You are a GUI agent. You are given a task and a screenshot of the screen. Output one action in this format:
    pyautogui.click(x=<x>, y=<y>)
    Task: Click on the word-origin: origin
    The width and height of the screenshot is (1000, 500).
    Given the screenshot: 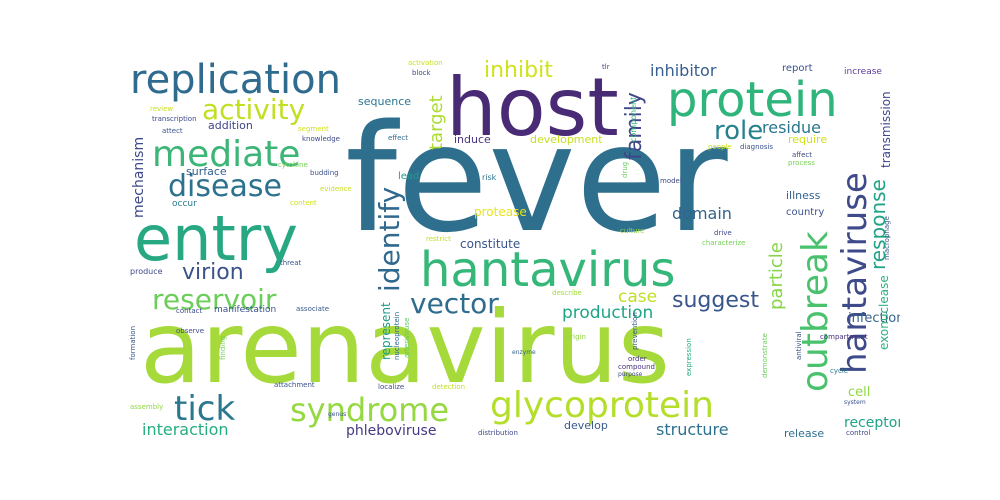 What is the action you would take?
    pyautogui.click(x=576, y=337)
    